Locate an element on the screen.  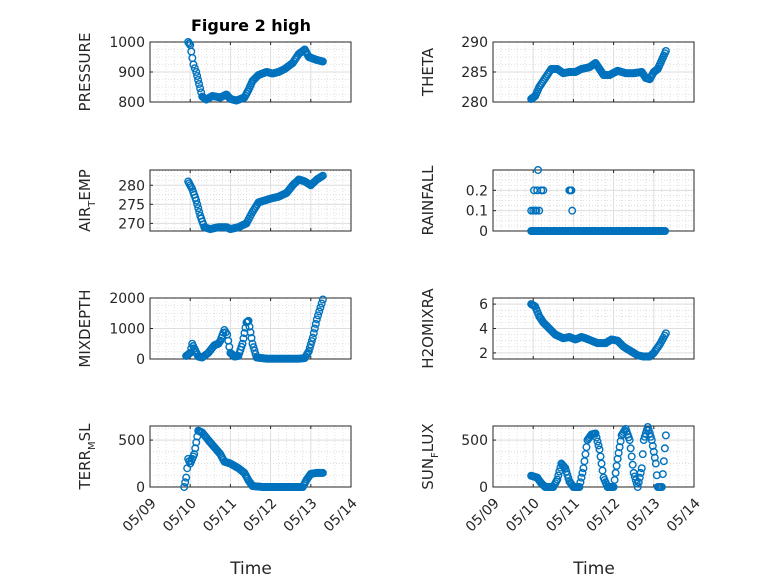
y-tick-label: 0.2 is located at coordinates (477, 191).